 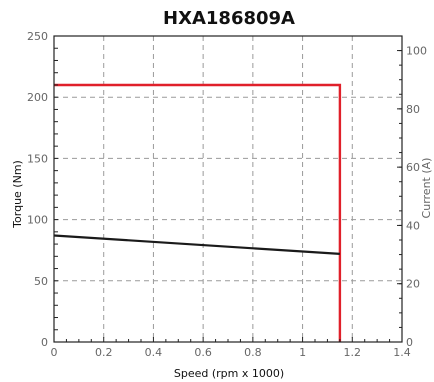 I want to click on y-tick-label: 50, so click(x=41, y=281).